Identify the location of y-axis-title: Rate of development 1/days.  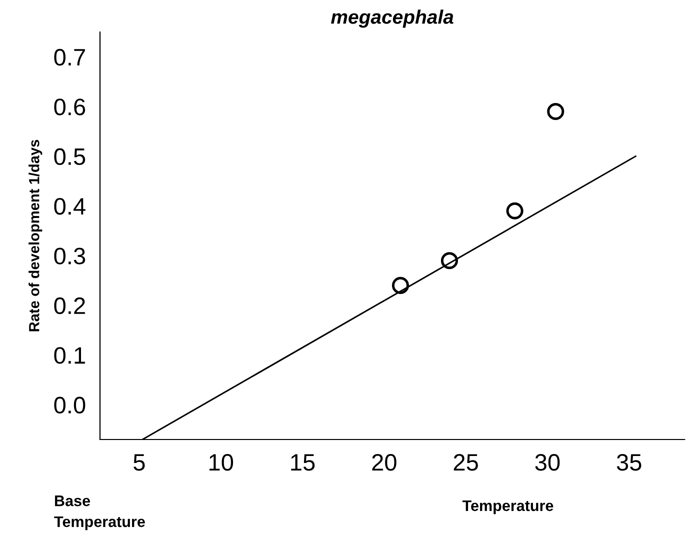
(35, 236).